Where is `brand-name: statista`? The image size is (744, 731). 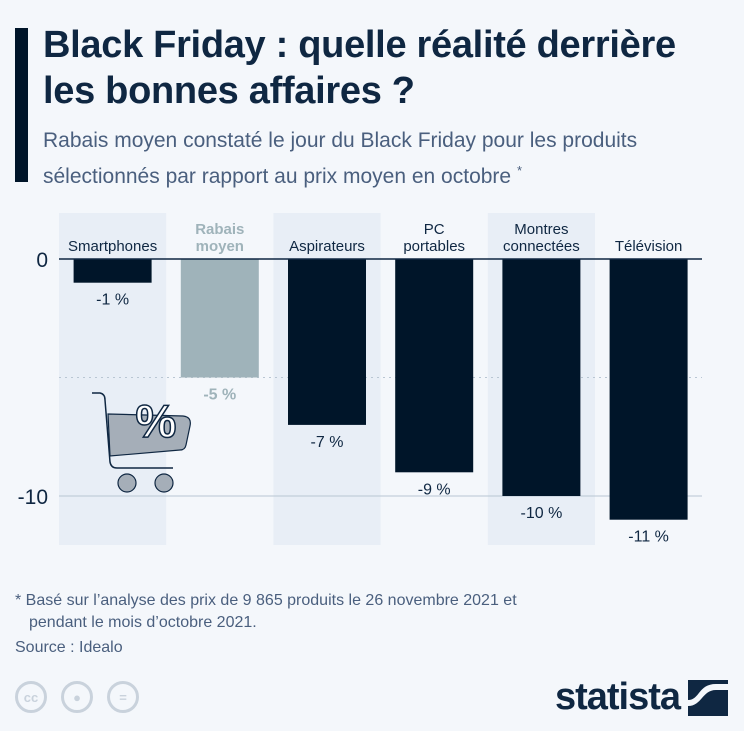
brand-name: statista is located at coordinates (617, 697).